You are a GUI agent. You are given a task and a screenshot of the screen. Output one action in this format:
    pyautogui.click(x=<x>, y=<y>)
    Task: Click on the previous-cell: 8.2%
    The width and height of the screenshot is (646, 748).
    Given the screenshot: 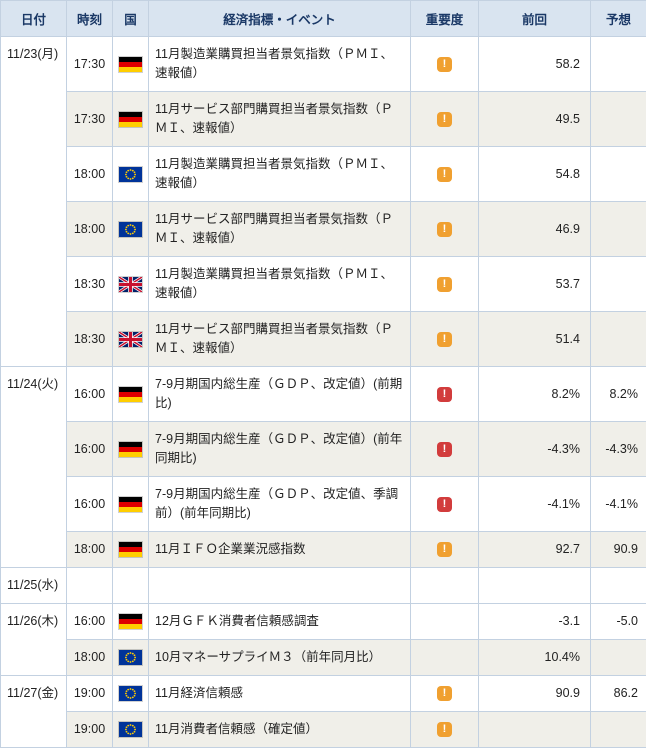 What is the action you would take?
    pyautogui.click(x=535, y=394)
    